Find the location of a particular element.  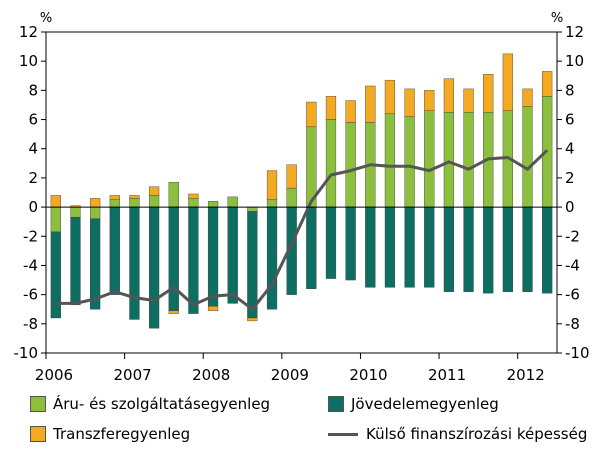

y-tick-label-right: -2 is located at coordinates (572, 236).